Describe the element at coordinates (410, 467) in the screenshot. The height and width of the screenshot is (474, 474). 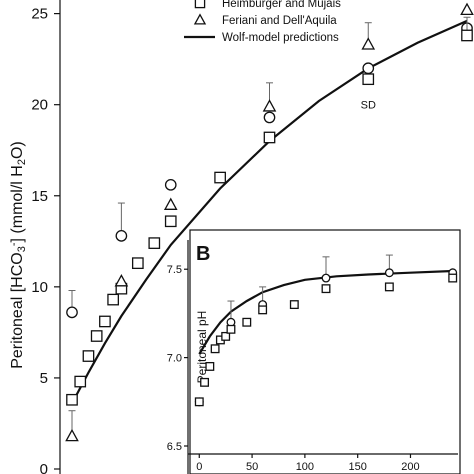
I see `inset-x-tick-label: 200` at that location.